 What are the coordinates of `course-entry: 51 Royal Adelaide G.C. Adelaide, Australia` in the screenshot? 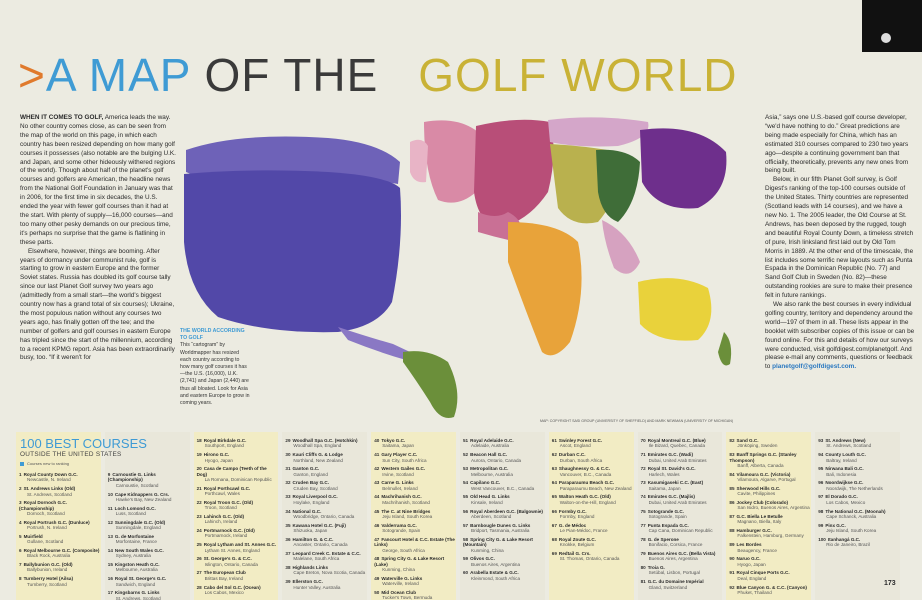 It's located at (504, 443).